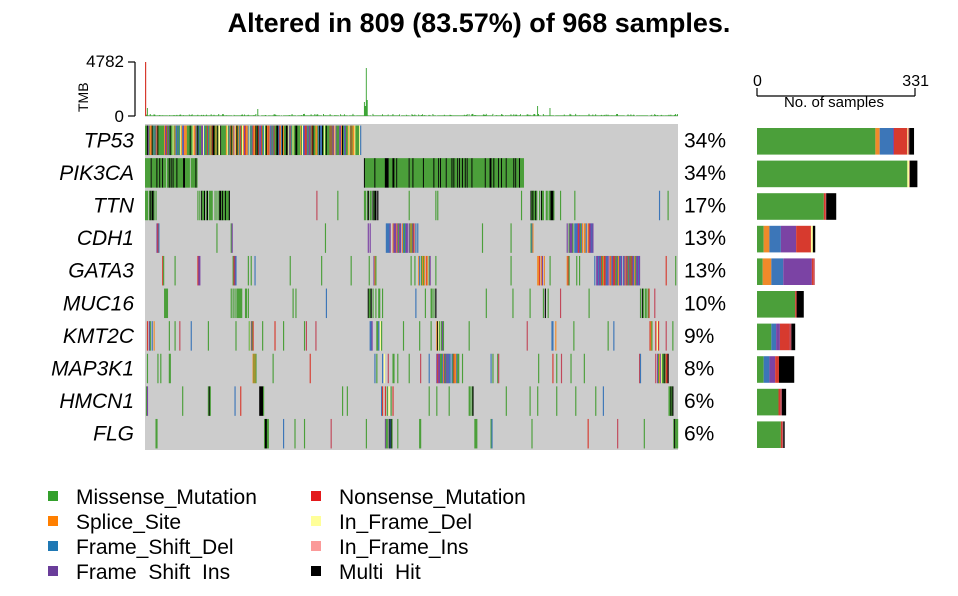  What do you see at coordinates (53, 496) in the screenshot?
I see `legend-swatch` at bounding box center [53, 496].